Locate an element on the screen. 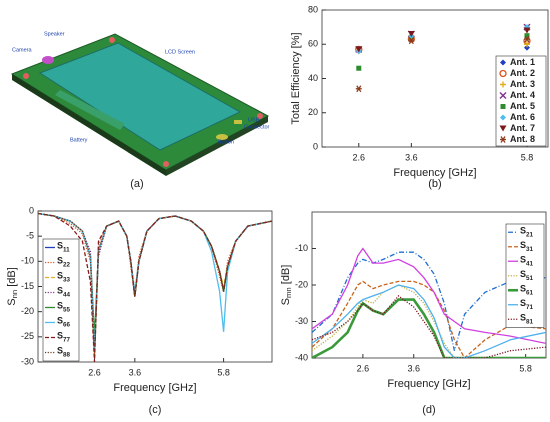 The image size is (550, 422). legend-label: S11 is located at coordinates (63, 247).